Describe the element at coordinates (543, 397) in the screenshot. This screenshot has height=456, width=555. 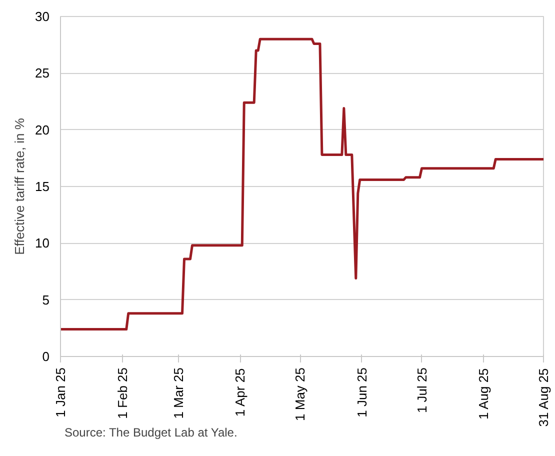
I see `x-tick-label: 31 Aug 25` at that location.